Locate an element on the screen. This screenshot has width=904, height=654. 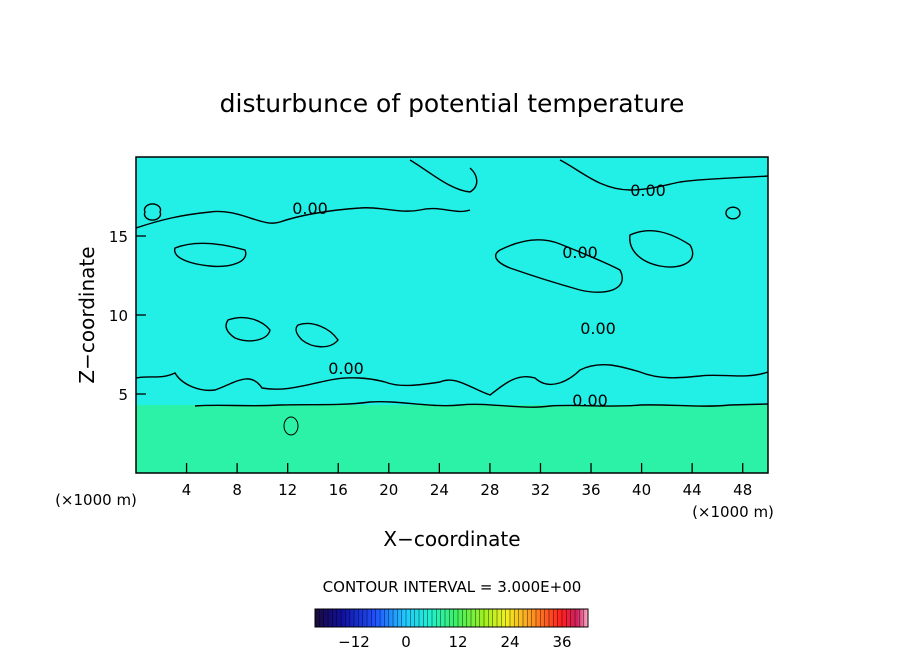
y-tick-label-2: 15 is located at coordinates (118, 237).